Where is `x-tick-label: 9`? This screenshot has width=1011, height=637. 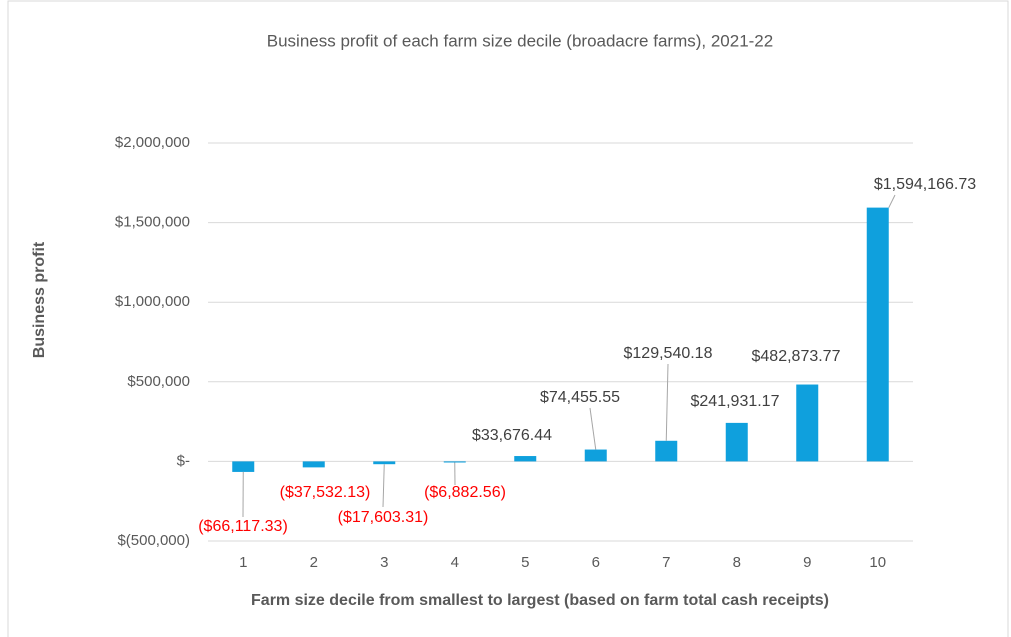 x-tick-label: 9 is located at coordinates (807, 562).